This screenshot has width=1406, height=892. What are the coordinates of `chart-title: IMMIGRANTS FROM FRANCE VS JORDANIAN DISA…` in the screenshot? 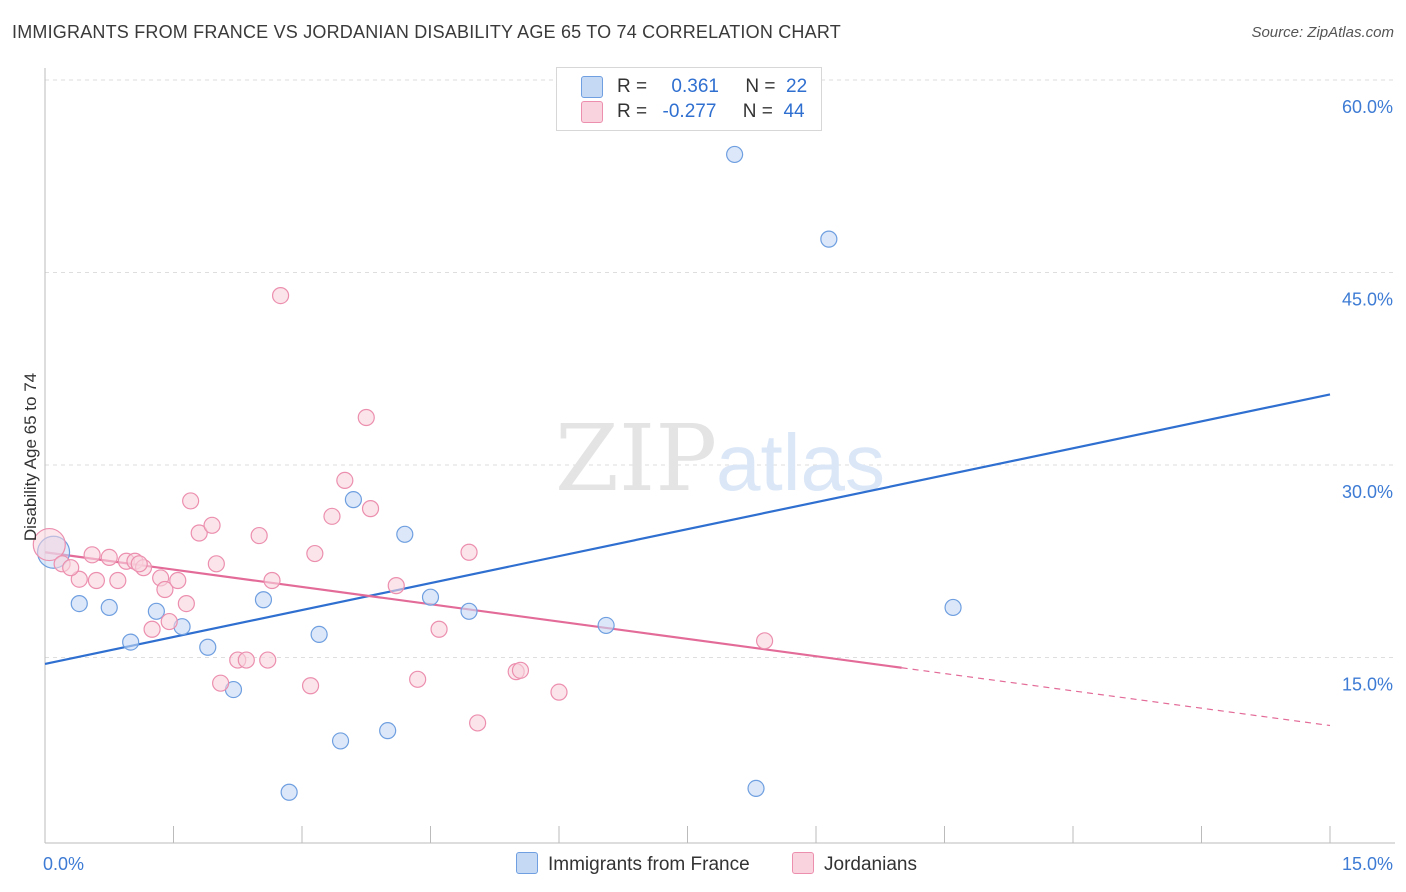 It's located at (426, 32).